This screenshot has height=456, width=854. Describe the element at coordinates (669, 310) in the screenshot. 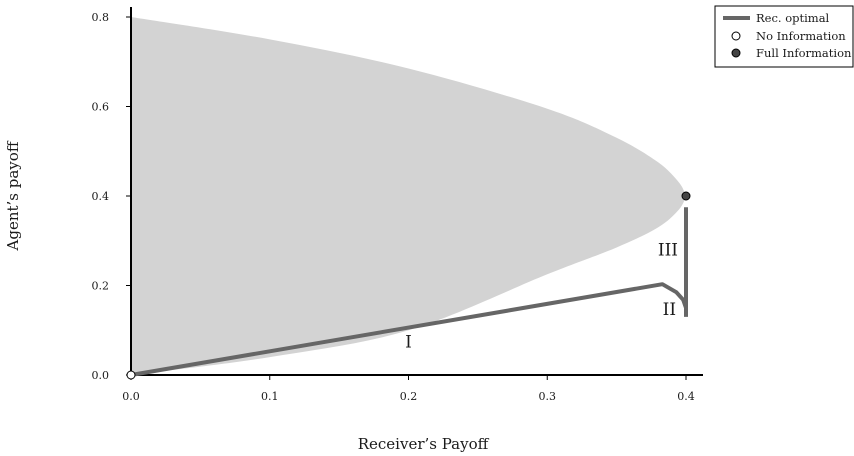

I see `region-label-ii: II` at that location.